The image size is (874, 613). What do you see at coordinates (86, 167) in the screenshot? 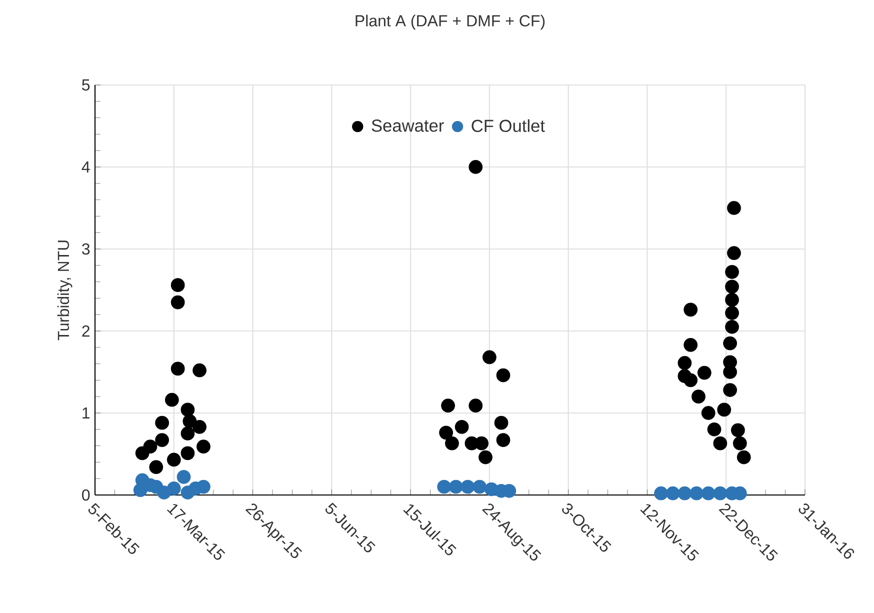
I see `y-tick-label: 4` at bounding box center [86, 167].